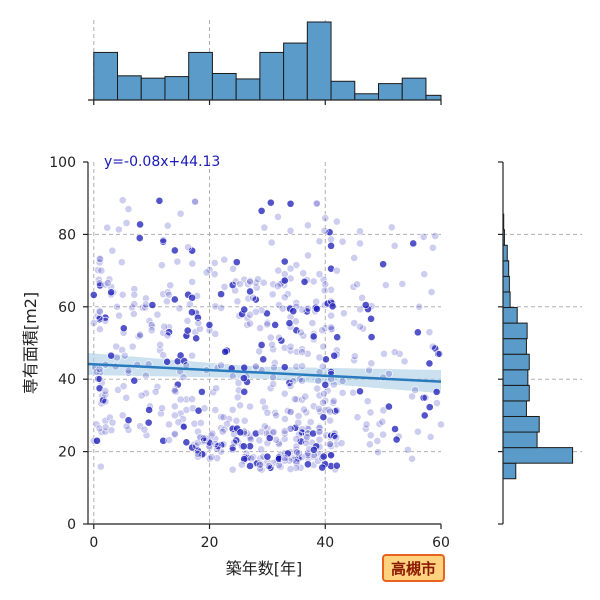  Describe the element at coordinates (210, 543) in the screenshot. I see `x-tick-label: 20` at that location.